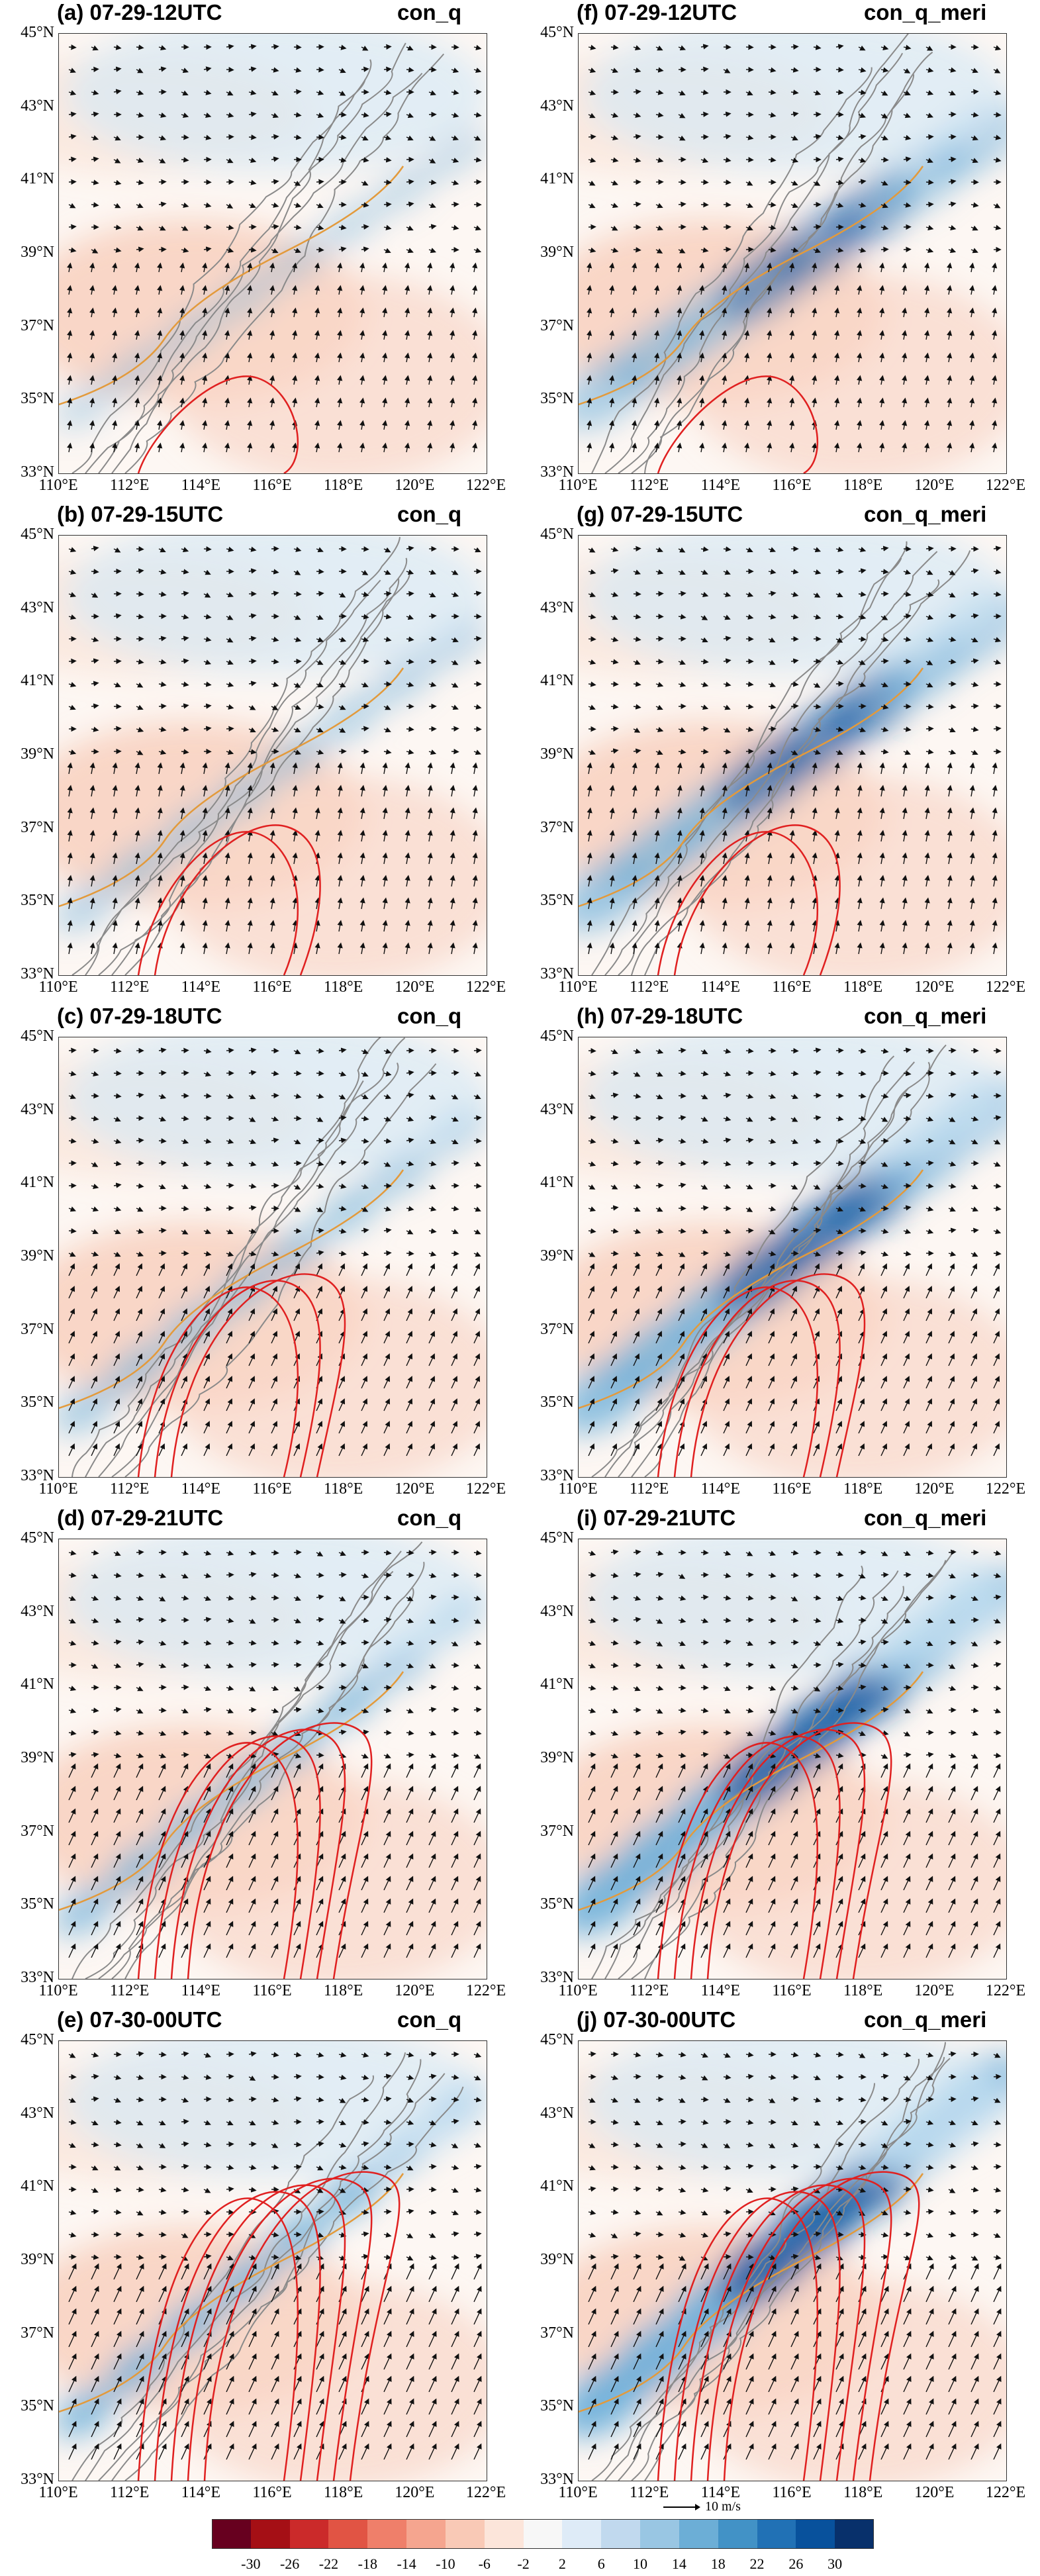  I want to click on panel-title: (g) 07-29-15UTC, so click(660, 514).